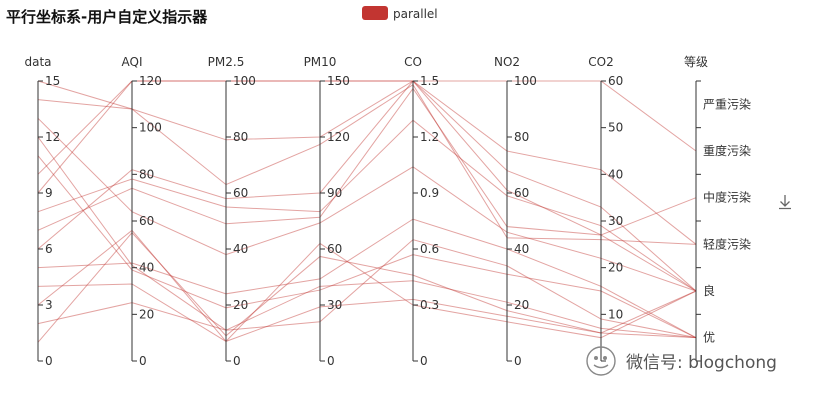  Describe the element at coordinates (52, 137) in the screenshot. I see `tick-label: 12` at that location.